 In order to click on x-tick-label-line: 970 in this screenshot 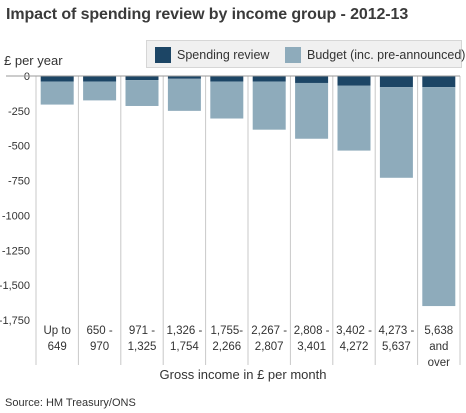, I will do `click(99, 347)`.